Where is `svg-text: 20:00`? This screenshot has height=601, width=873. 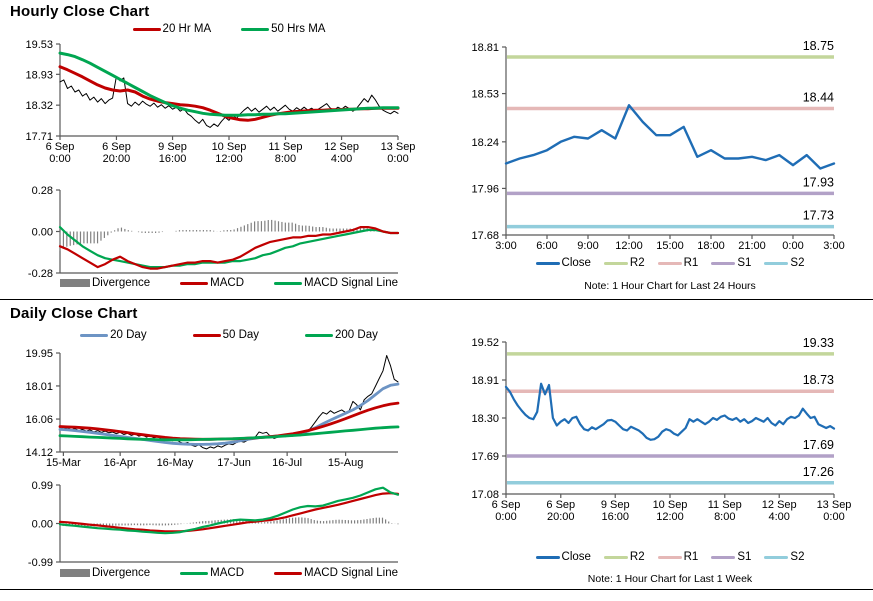 svg-text: 20:00 is located at coordinates (561, 517).